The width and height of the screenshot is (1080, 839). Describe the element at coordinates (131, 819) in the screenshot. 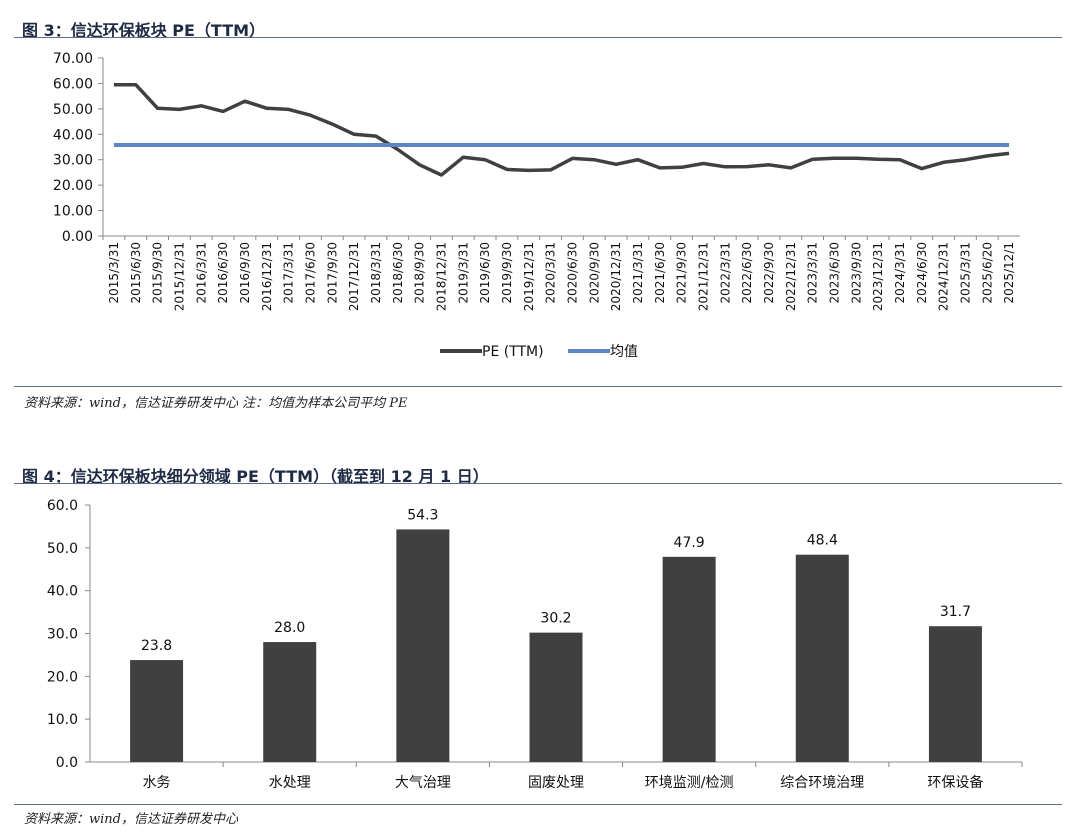

I see `figure-4-source: 资料来源：wind，信达证券研发中心` at that location.